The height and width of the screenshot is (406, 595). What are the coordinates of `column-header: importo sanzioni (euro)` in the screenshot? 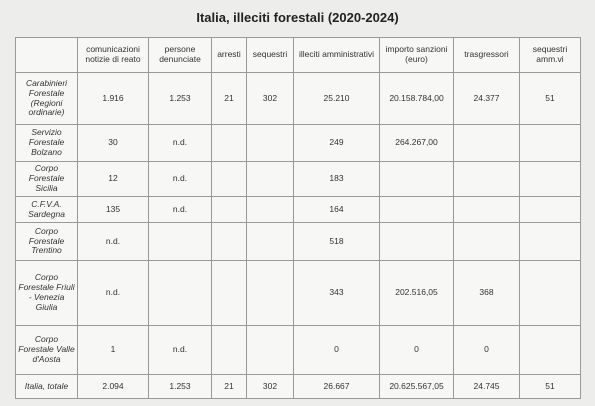 It's located at (416, 55).